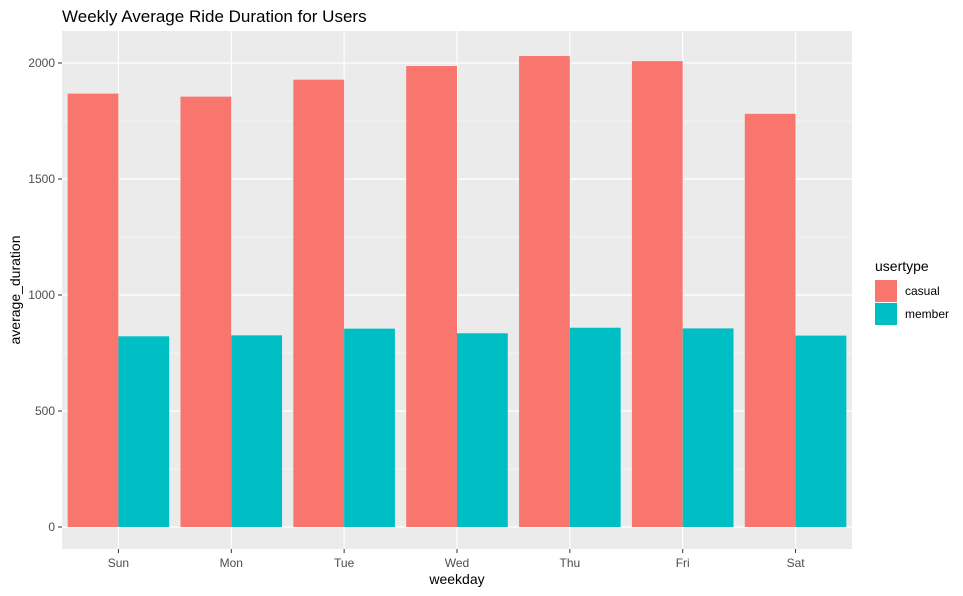 This screenshot has height=596, width=963. What do you see at coordinates (657, 294) in the screenshot?
I see `bar-casual-fri` at bounding box center [657, 294].